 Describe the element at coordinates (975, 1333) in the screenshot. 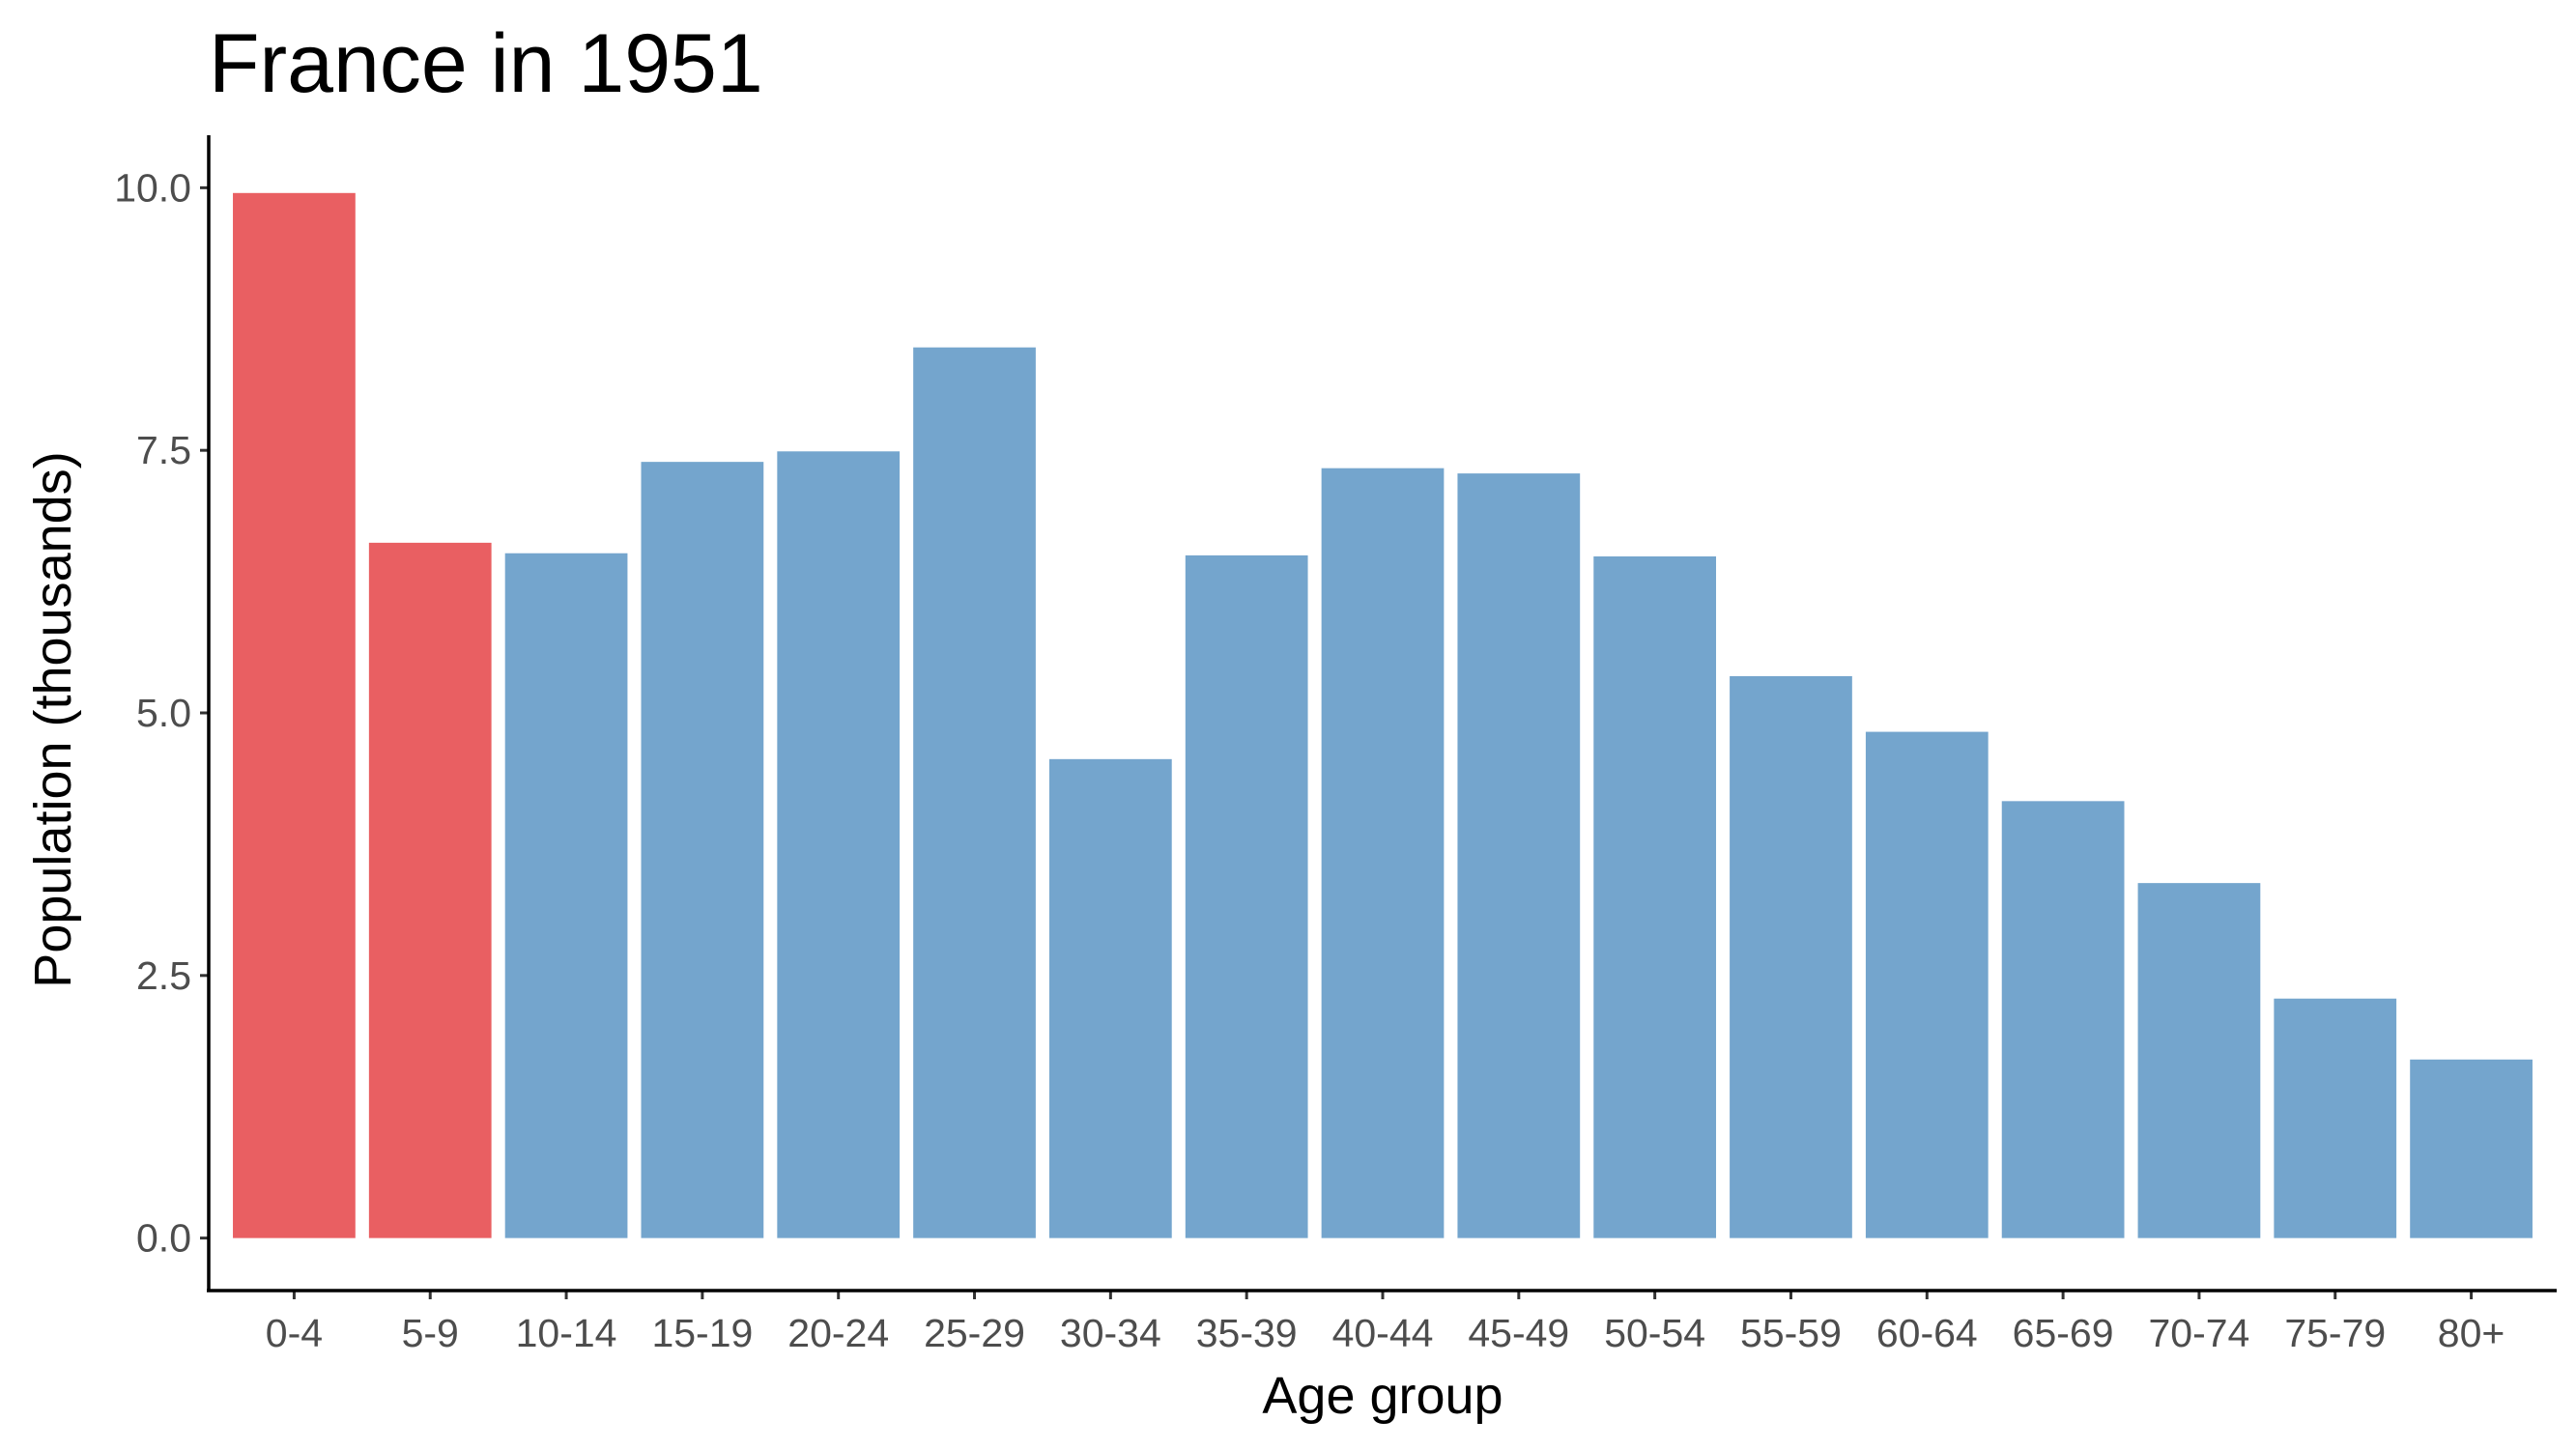

I see `x-tick-label: 25-29` at that location.